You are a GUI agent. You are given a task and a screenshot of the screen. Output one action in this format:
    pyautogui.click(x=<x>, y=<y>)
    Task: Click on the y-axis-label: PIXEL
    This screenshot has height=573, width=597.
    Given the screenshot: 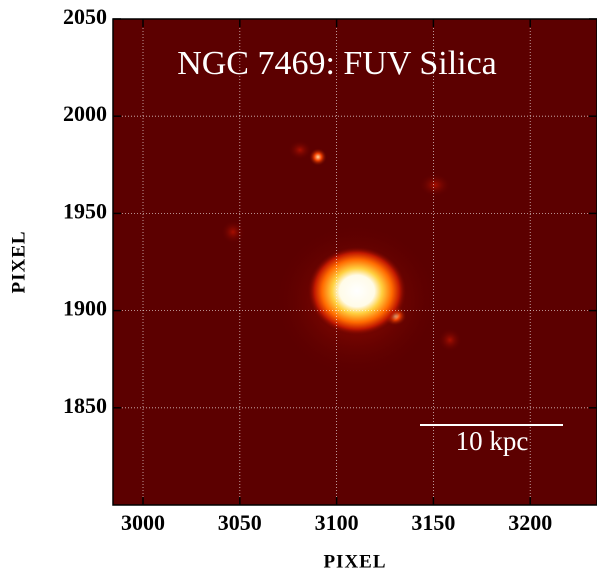 What is the action you would take?
    pyautogui.click(x=18, y=261)
    